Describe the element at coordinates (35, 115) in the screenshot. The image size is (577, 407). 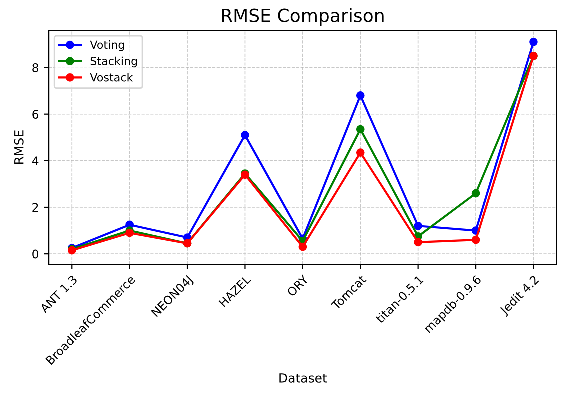
I see `y-tick-label: 6` at that location.